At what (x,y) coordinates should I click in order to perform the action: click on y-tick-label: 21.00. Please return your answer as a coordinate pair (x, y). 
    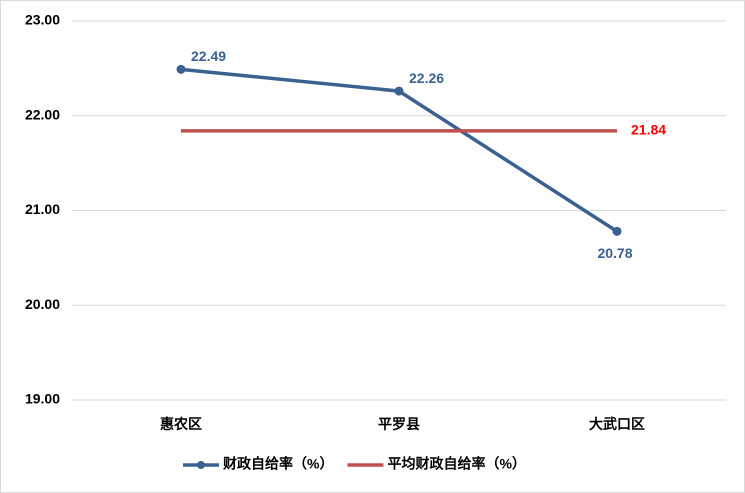
    Looking at the image, I should click on (42, 209).